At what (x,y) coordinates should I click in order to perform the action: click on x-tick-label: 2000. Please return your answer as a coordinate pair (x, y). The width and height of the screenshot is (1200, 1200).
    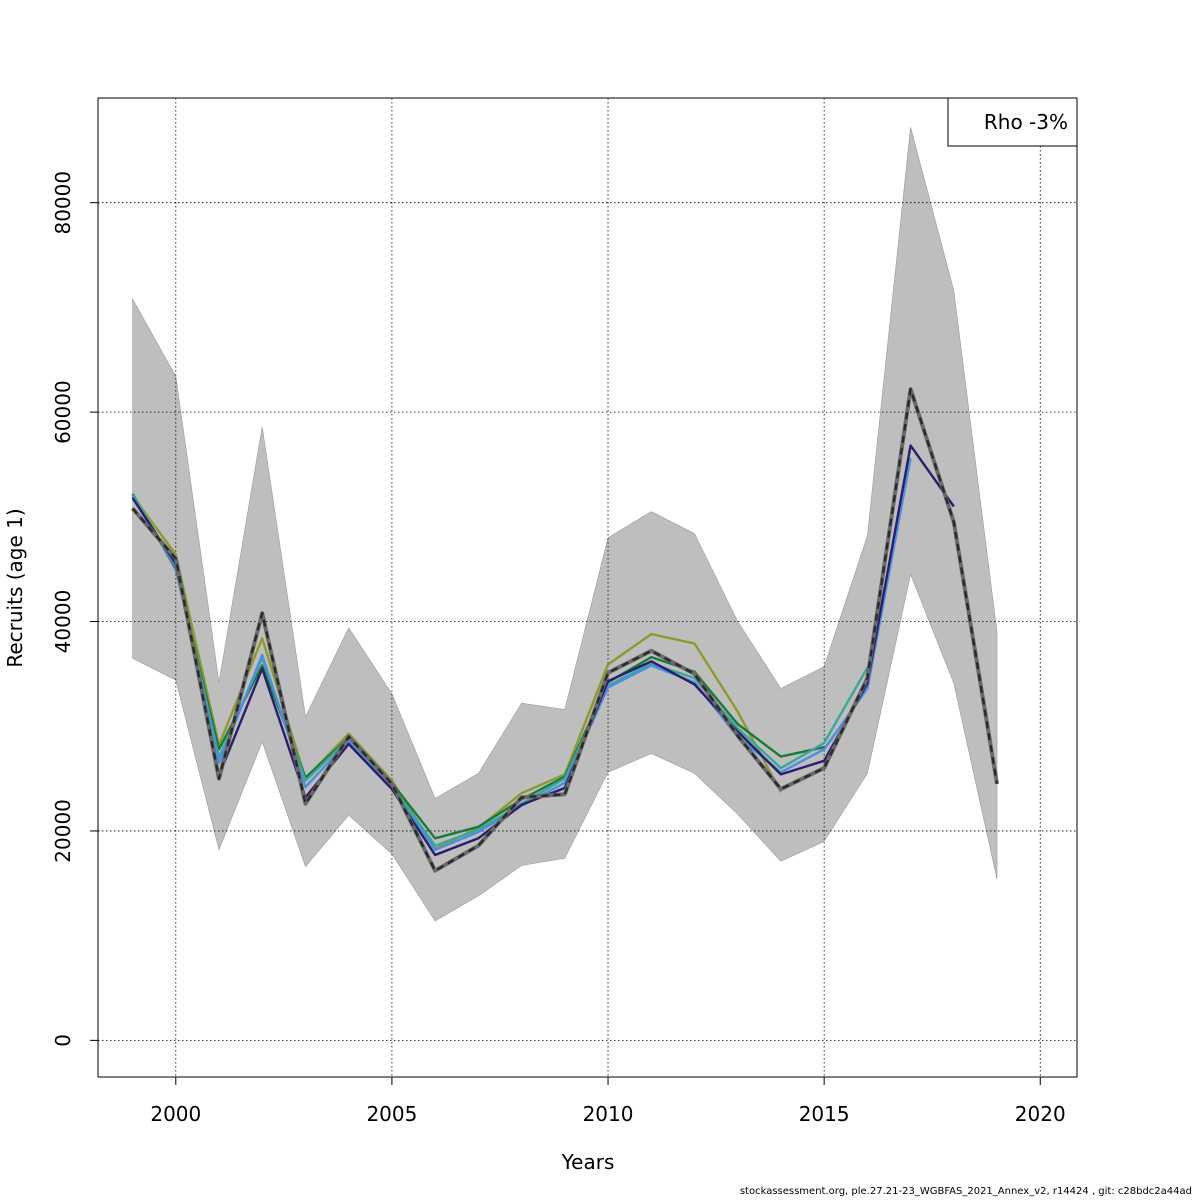
    Looking at the image, I should click on (175, 1114).